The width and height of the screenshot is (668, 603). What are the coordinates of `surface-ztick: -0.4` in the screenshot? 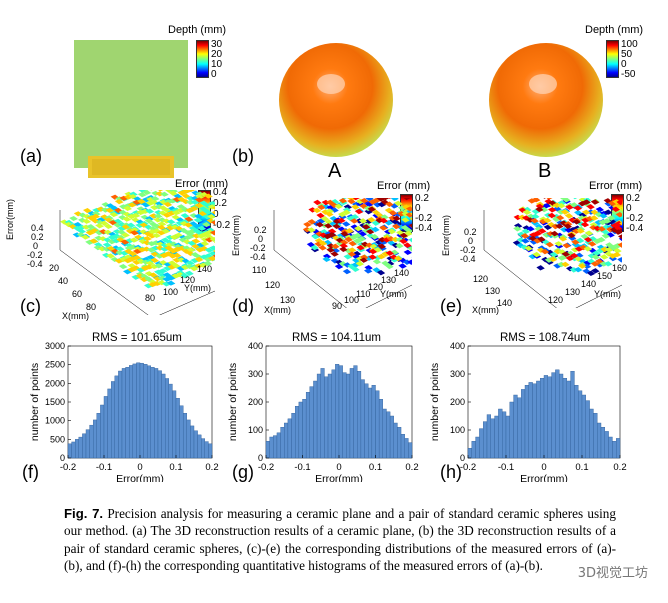 It's located at (35, 264).